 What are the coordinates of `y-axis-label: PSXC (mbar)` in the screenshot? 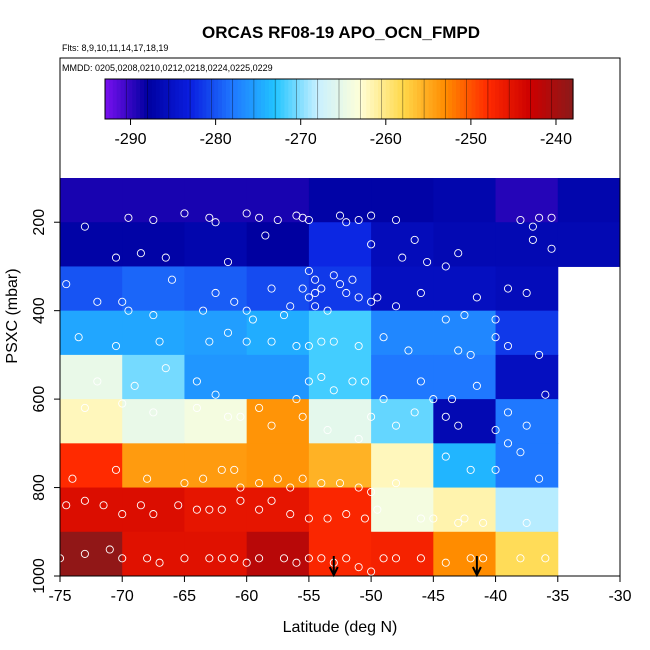 It's located at (12, 315).